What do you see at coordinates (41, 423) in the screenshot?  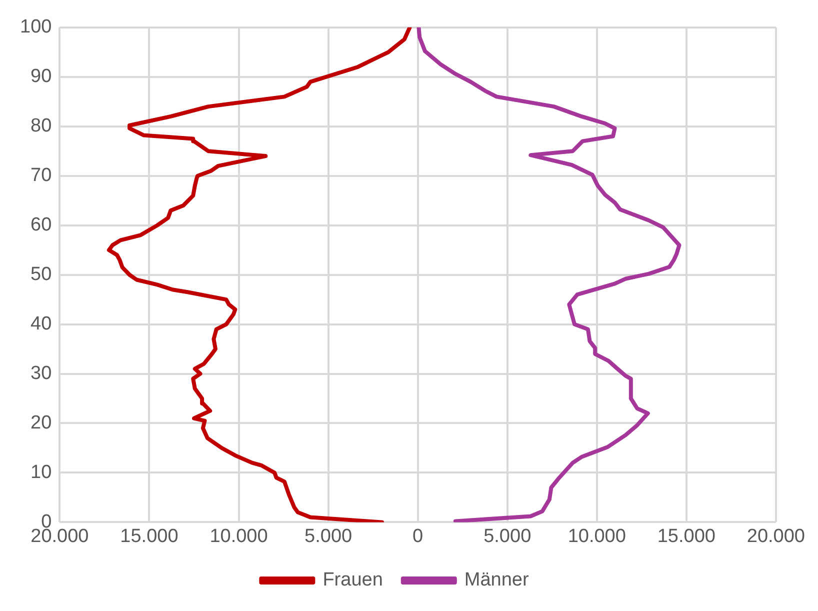 I see `y-tick-label: 20` at bounding box center [41, 423].